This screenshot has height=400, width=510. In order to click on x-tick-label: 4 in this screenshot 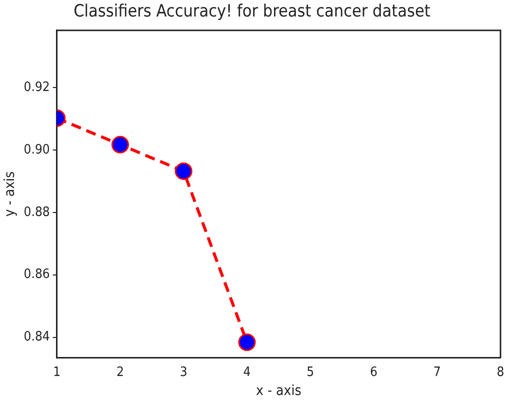, I will do `click(247, 372)`.